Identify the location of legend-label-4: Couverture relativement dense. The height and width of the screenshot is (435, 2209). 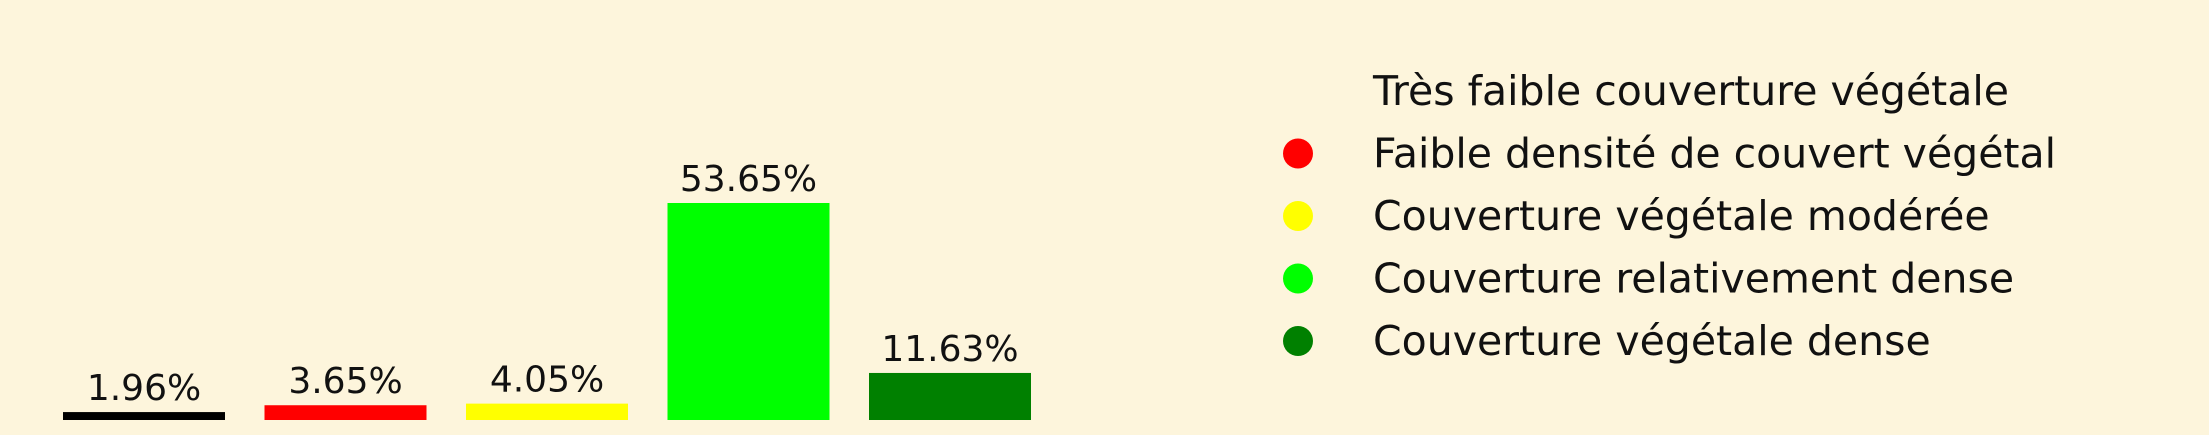
(1693, 279).